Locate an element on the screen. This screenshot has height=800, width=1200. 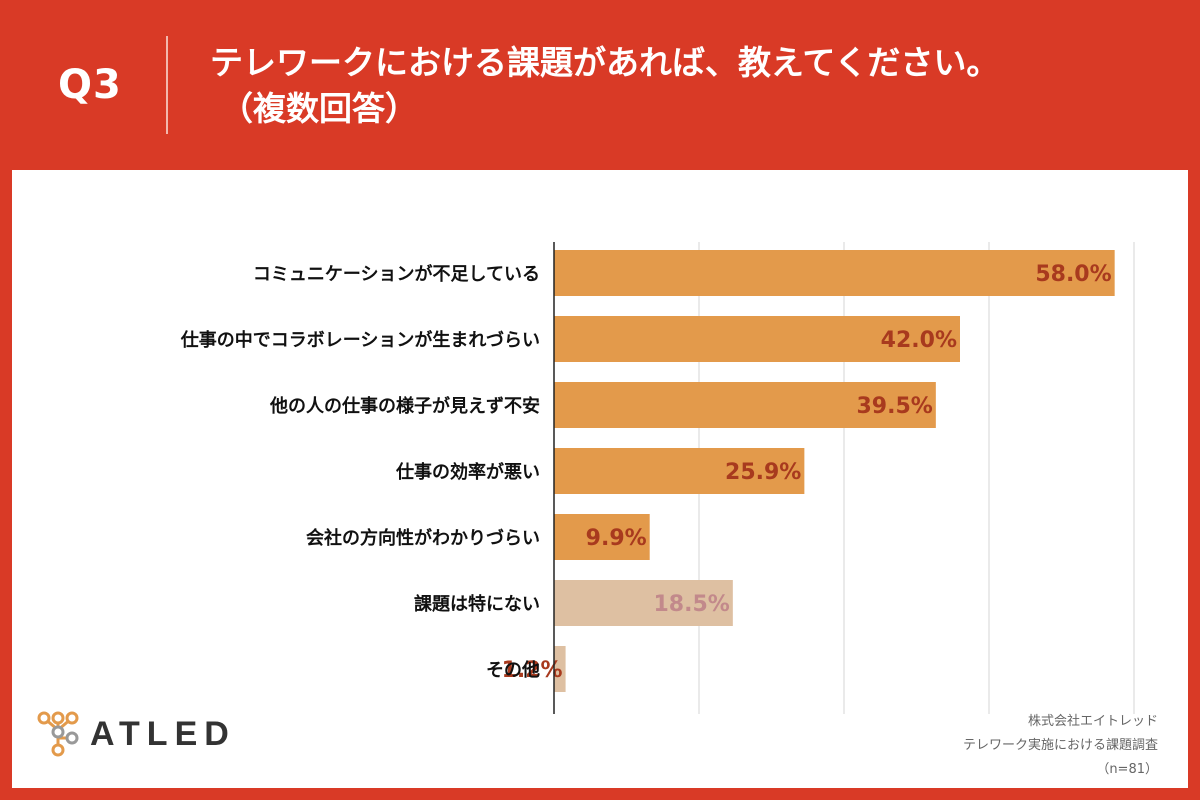
header-divider is located at coordinates (167, 85).